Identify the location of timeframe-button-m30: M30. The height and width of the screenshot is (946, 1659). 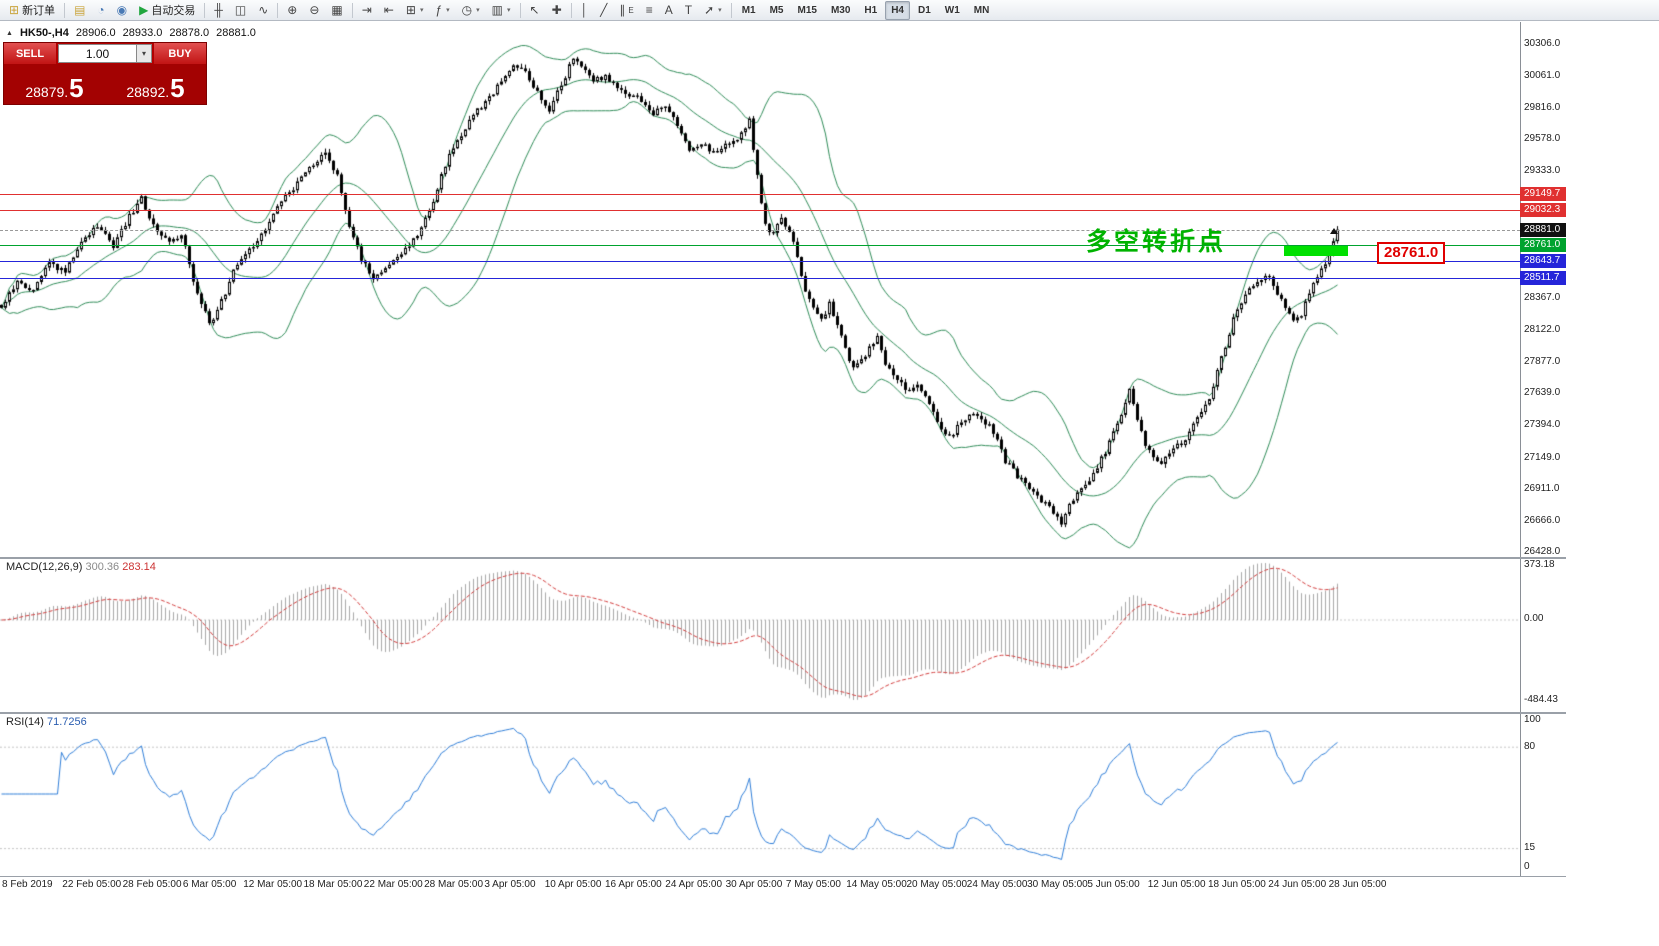
(840, 10).